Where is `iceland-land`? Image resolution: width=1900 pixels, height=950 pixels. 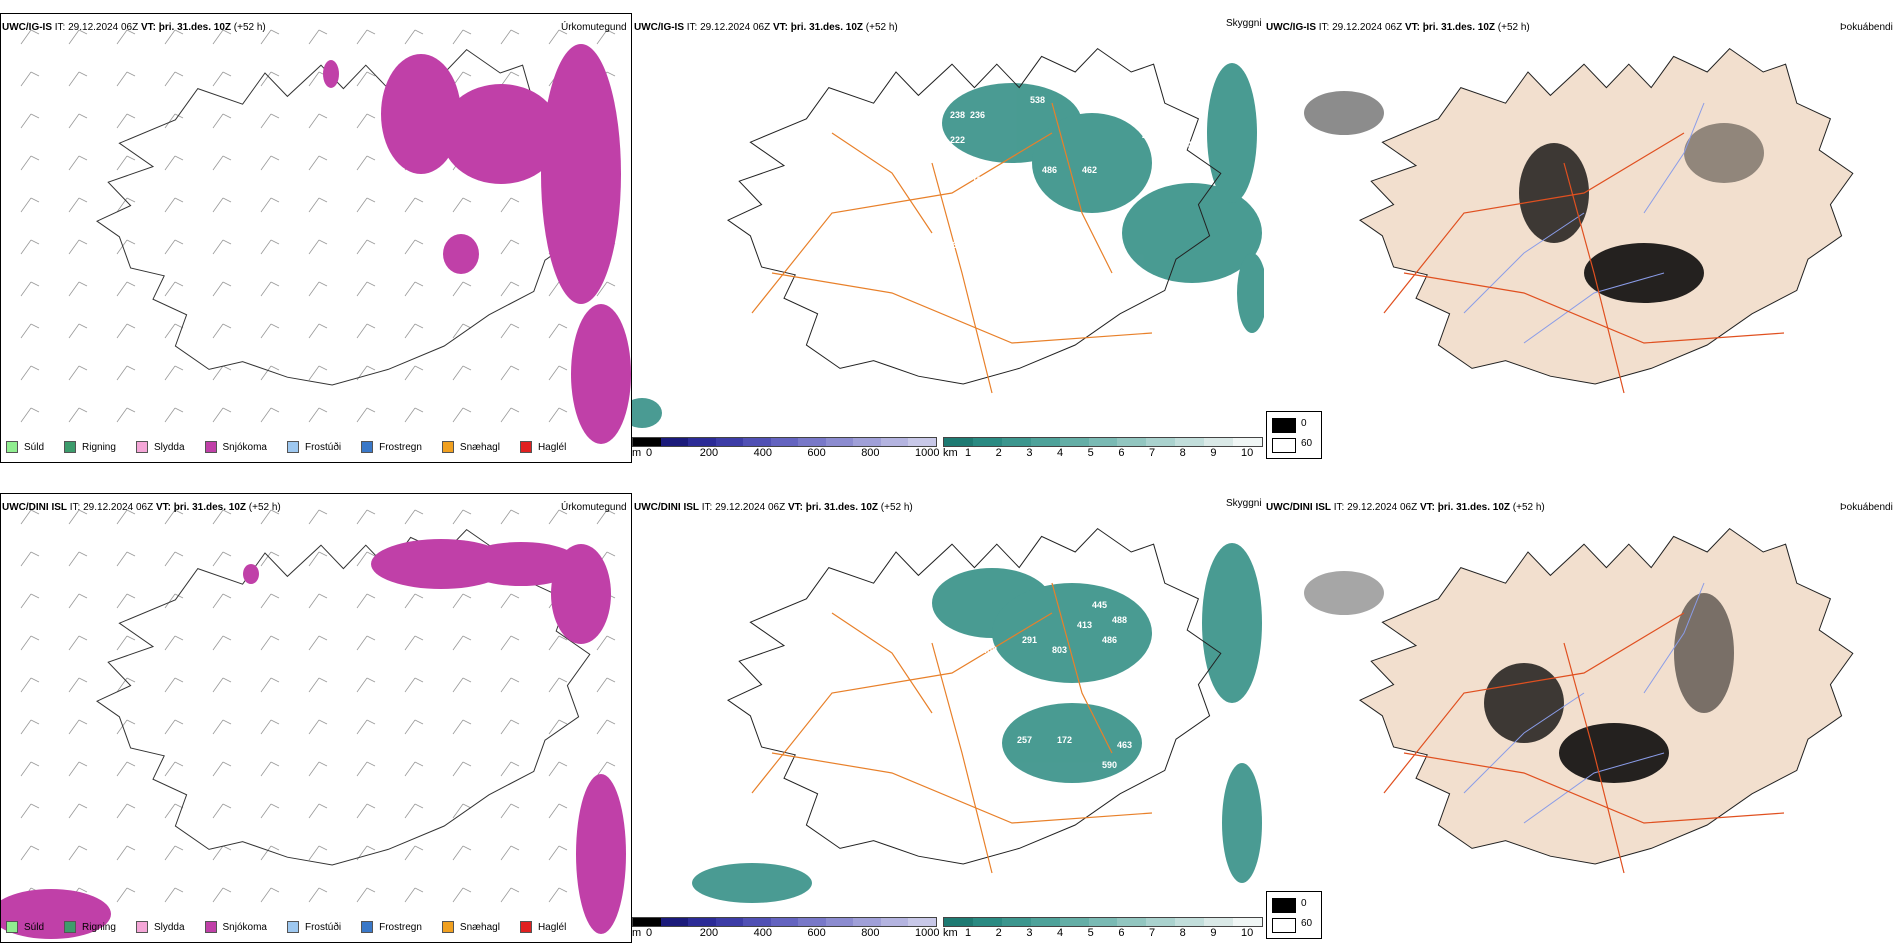
iceland-land is located at coordinates (1606, 216).